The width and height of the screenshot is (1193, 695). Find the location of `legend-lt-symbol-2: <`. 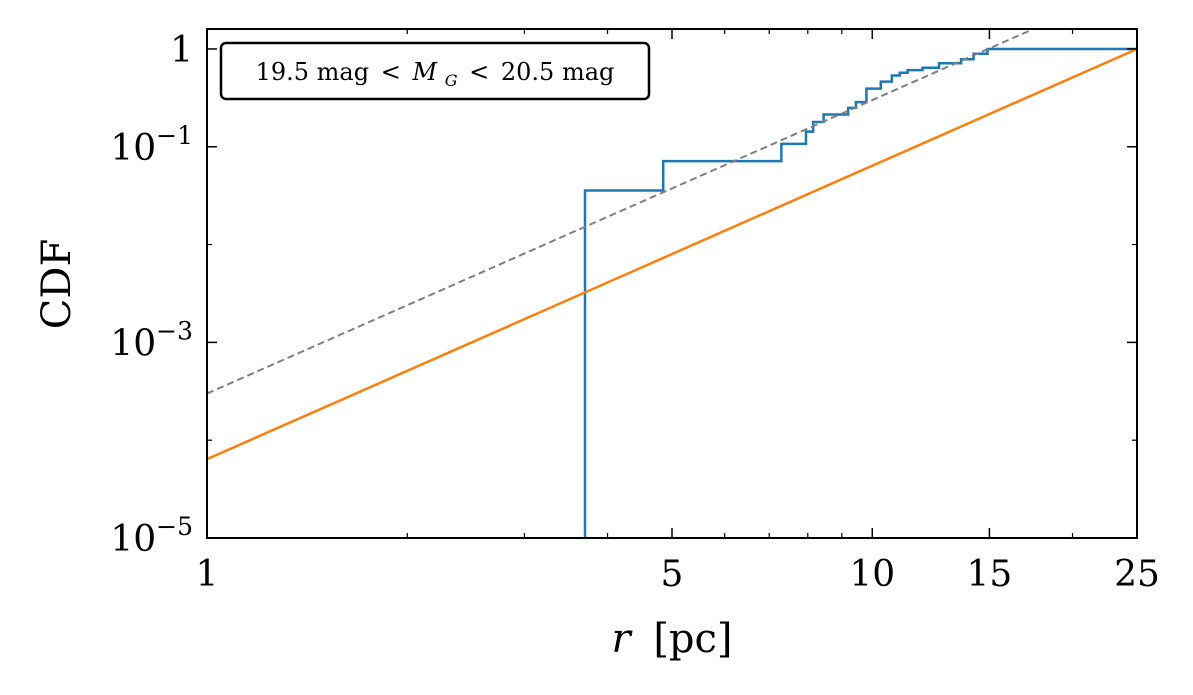

legend-lt-symbol-2: < is located at coordinates (479, 72).